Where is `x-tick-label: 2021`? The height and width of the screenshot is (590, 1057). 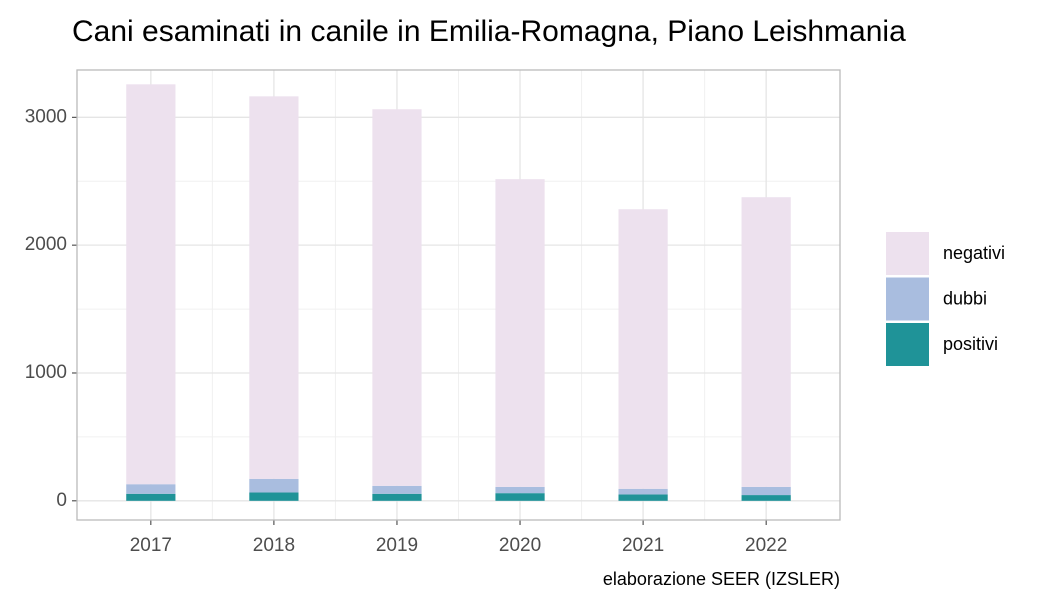 x-tick-label: 2021 is located at coordinates (643, 545).